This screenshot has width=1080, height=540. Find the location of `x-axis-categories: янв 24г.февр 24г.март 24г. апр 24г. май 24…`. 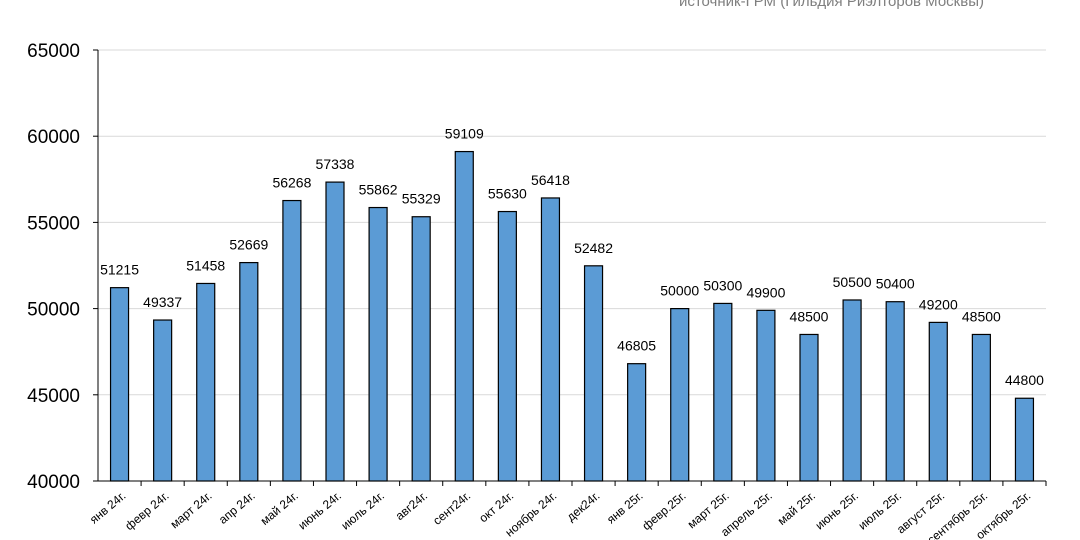

x-axis-categories: янв 24г.февр 24г.март 24г. апр 24г. май 24… is located at coordinates (560, 514).